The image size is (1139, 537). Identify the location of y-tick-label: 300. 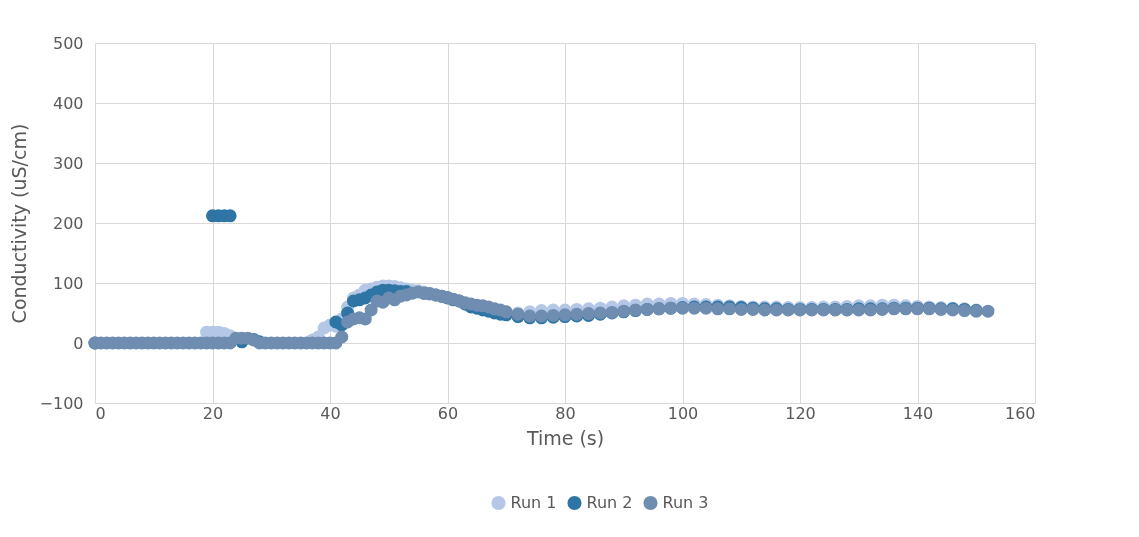
(68, 163).